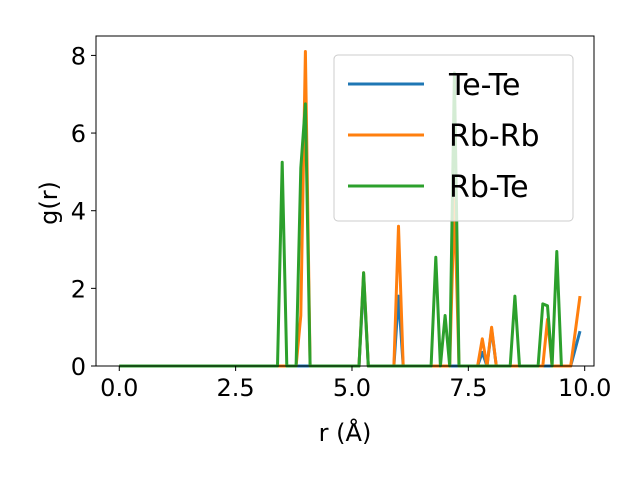  I want to click on y-tick-label: 0, so click(78, 367).